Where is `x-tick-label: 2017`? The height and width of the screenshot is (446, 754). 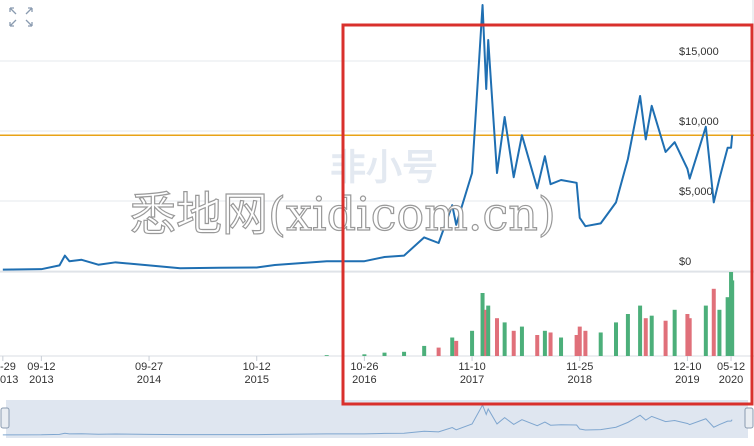 x-tick-label: 2017 is located at coordinates (472, 380).